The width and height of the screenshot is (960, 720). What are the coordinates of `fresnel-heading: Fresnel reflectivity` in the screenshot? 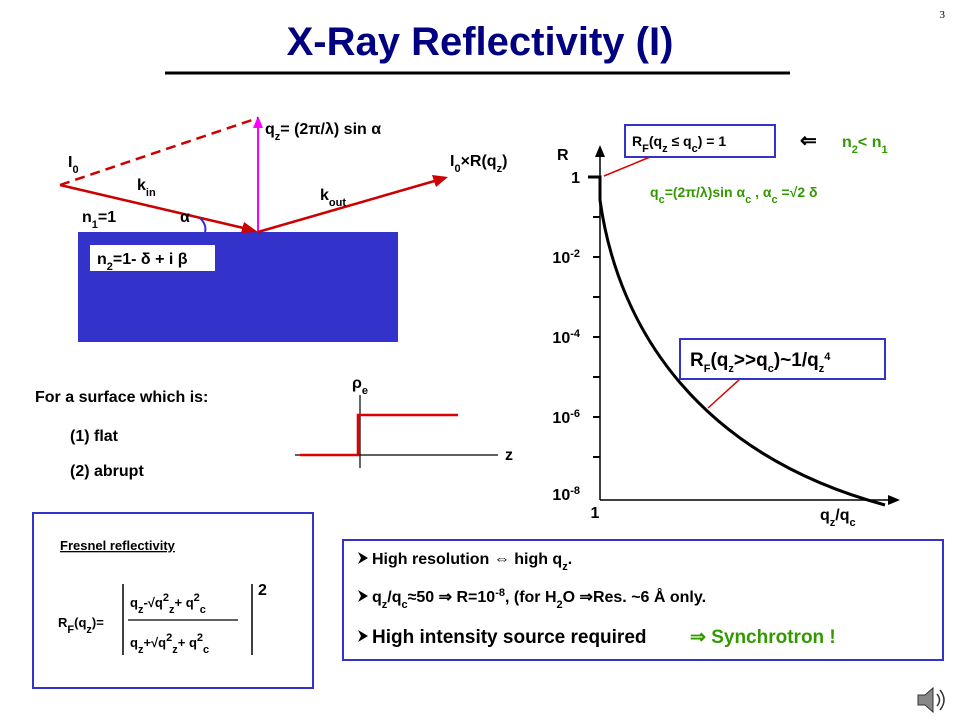 It's located at (118, 545).